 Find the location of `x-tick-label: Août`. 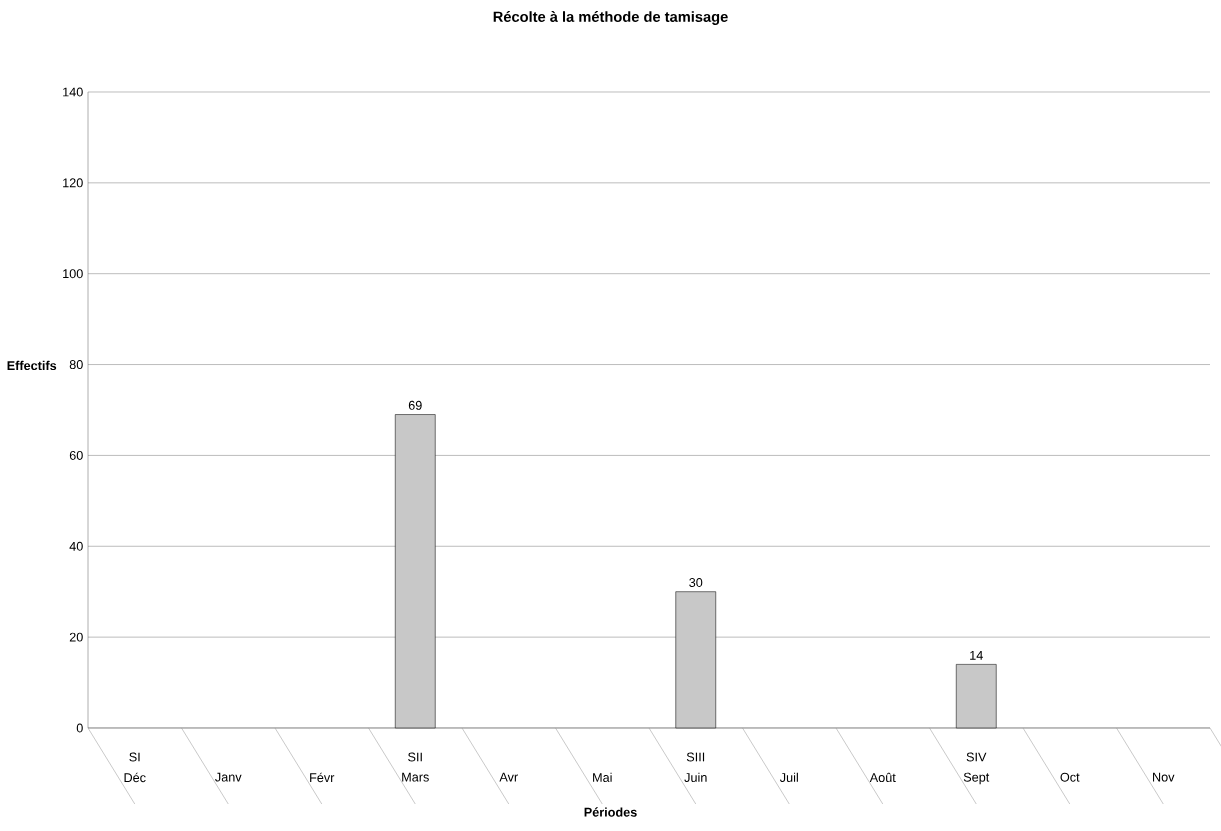

x-tick-label: Août is located at coordinates (882, 777).